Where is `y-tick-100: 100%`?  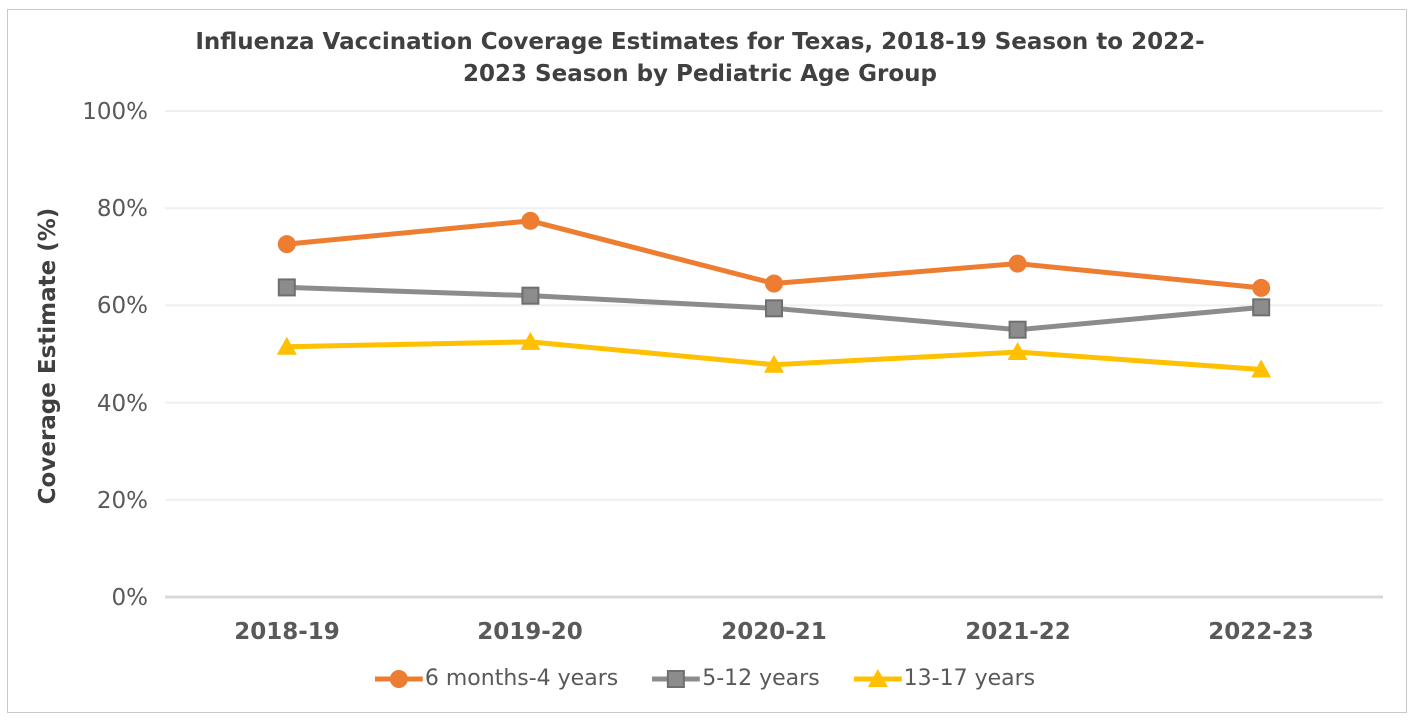
y-tick-100: 100% is located at coordinates (115, 112).